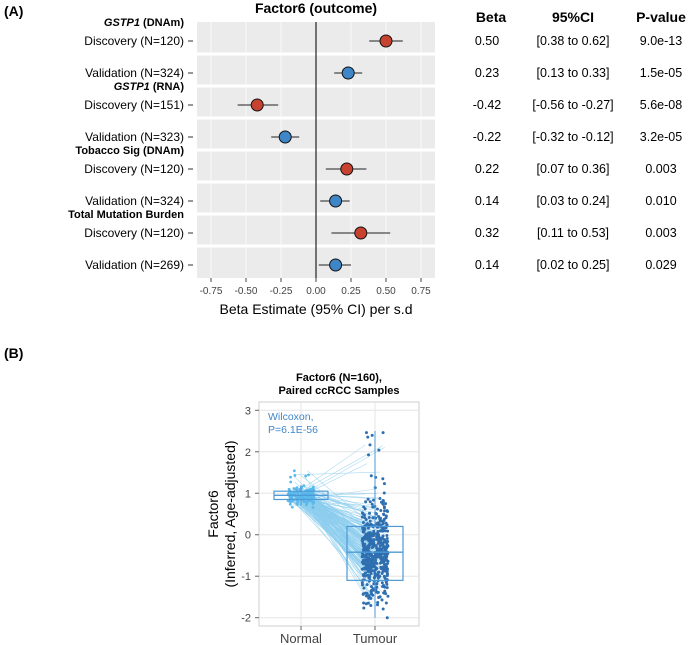 This screenshot has width=700, height=645. Describe the element at coordinates (661, 41) in the screenshot. I see `p-value: 9.0e-13` at that location.